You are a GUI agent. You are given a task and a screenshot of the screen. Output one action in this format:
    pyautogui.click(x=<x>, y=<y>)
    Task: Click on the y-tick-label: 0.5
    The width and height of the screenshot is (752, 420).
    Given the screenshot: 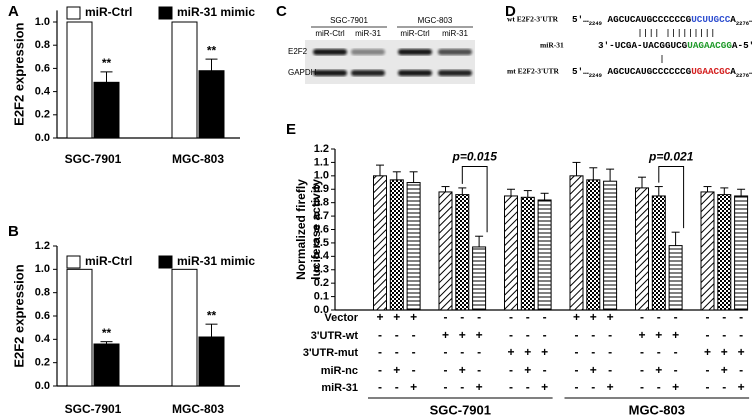 What is the action you would take?
    pyautogui.click(x=321, y=243)
    